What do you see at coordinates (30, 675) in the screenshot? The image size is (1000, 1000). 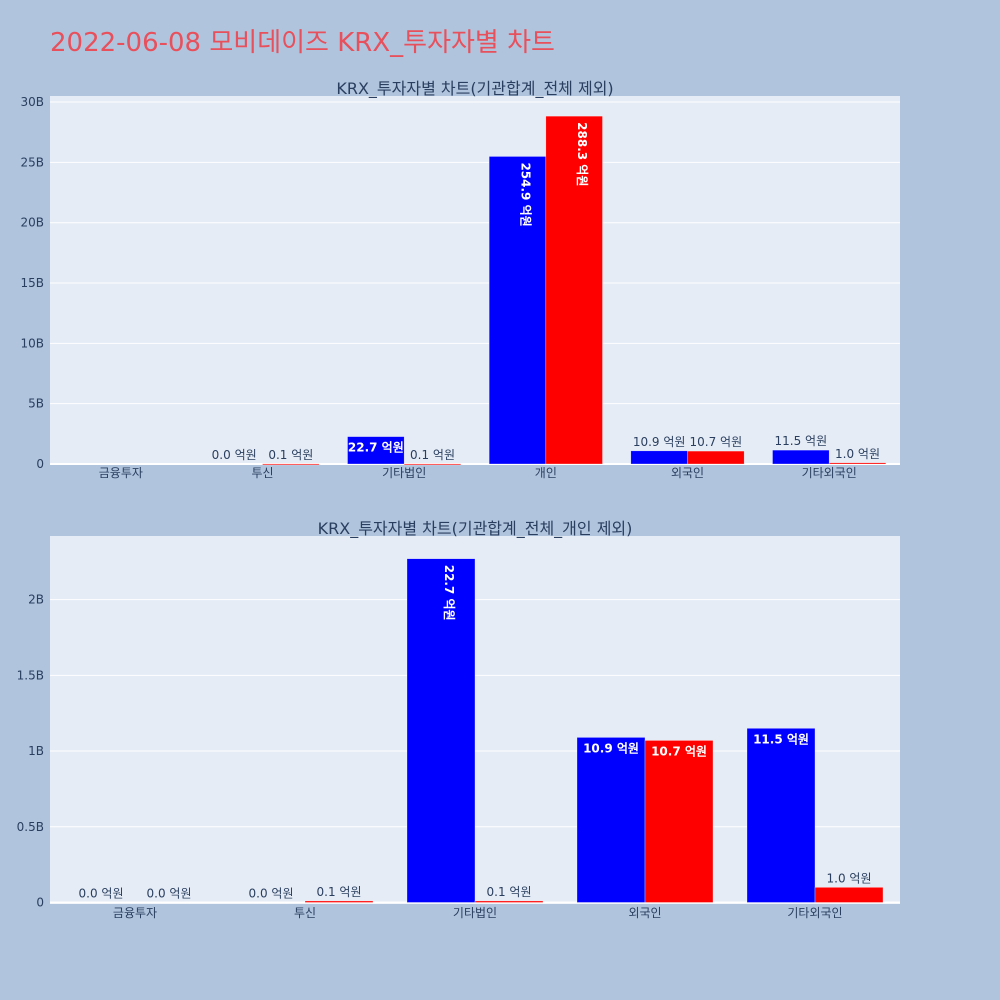 I see `y-tick-label: 1.5B` at bounding box center [30, 675].